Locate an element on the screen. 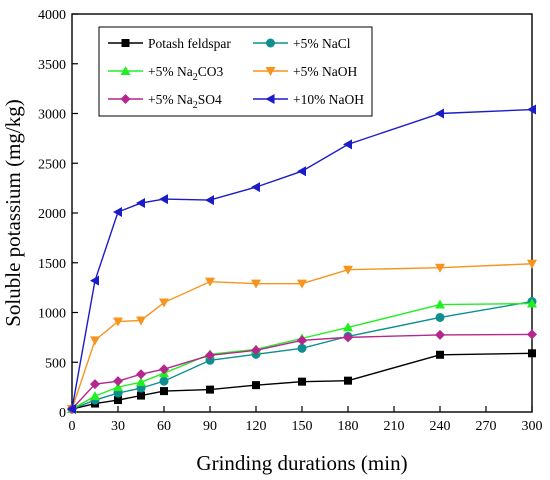  x-tick-label: 150 is located at coordinates (302, 426).